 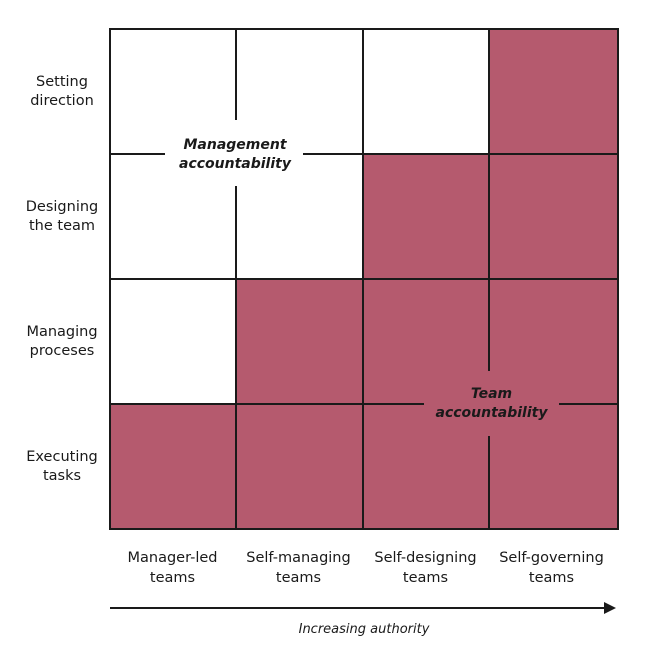 I want to click on grid-cell-r1-c3-filled, so click(x=553, y=216).